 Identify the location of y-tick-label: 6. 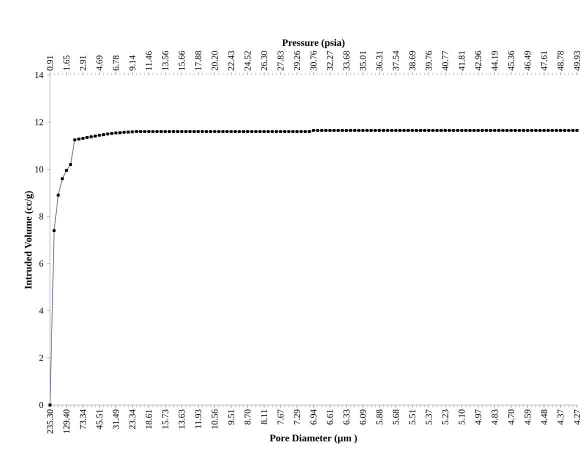
(41, 263).